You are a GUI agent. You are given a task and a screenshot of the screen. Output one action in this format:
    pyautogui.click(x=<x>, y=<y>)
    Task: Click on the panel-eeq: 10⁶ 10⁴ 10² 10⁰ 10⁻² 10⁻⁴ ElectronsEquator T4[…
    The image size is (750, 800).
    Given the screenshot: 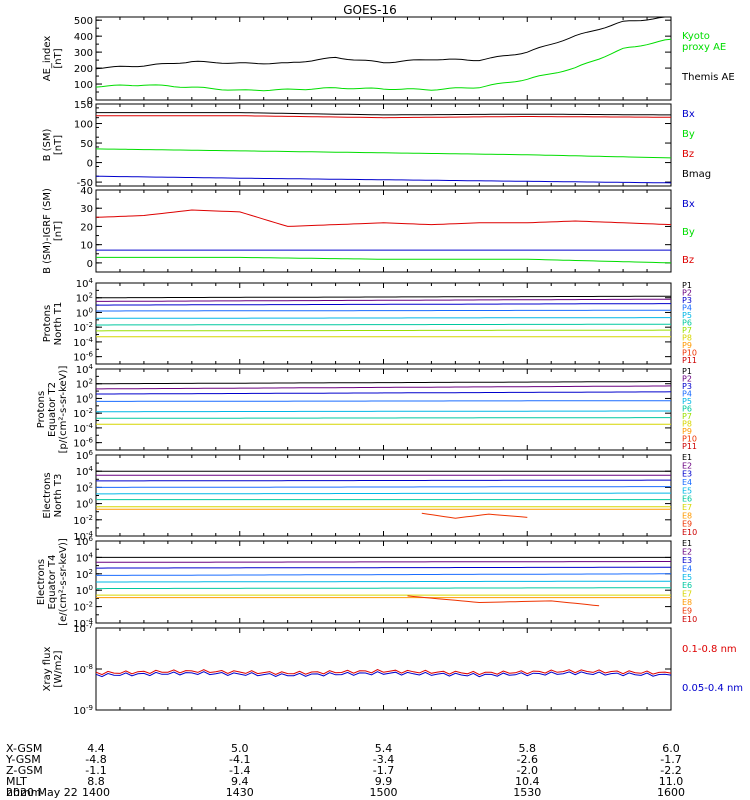 What is the action you would take?
    pyautogui.click(x=366, y=582)
    